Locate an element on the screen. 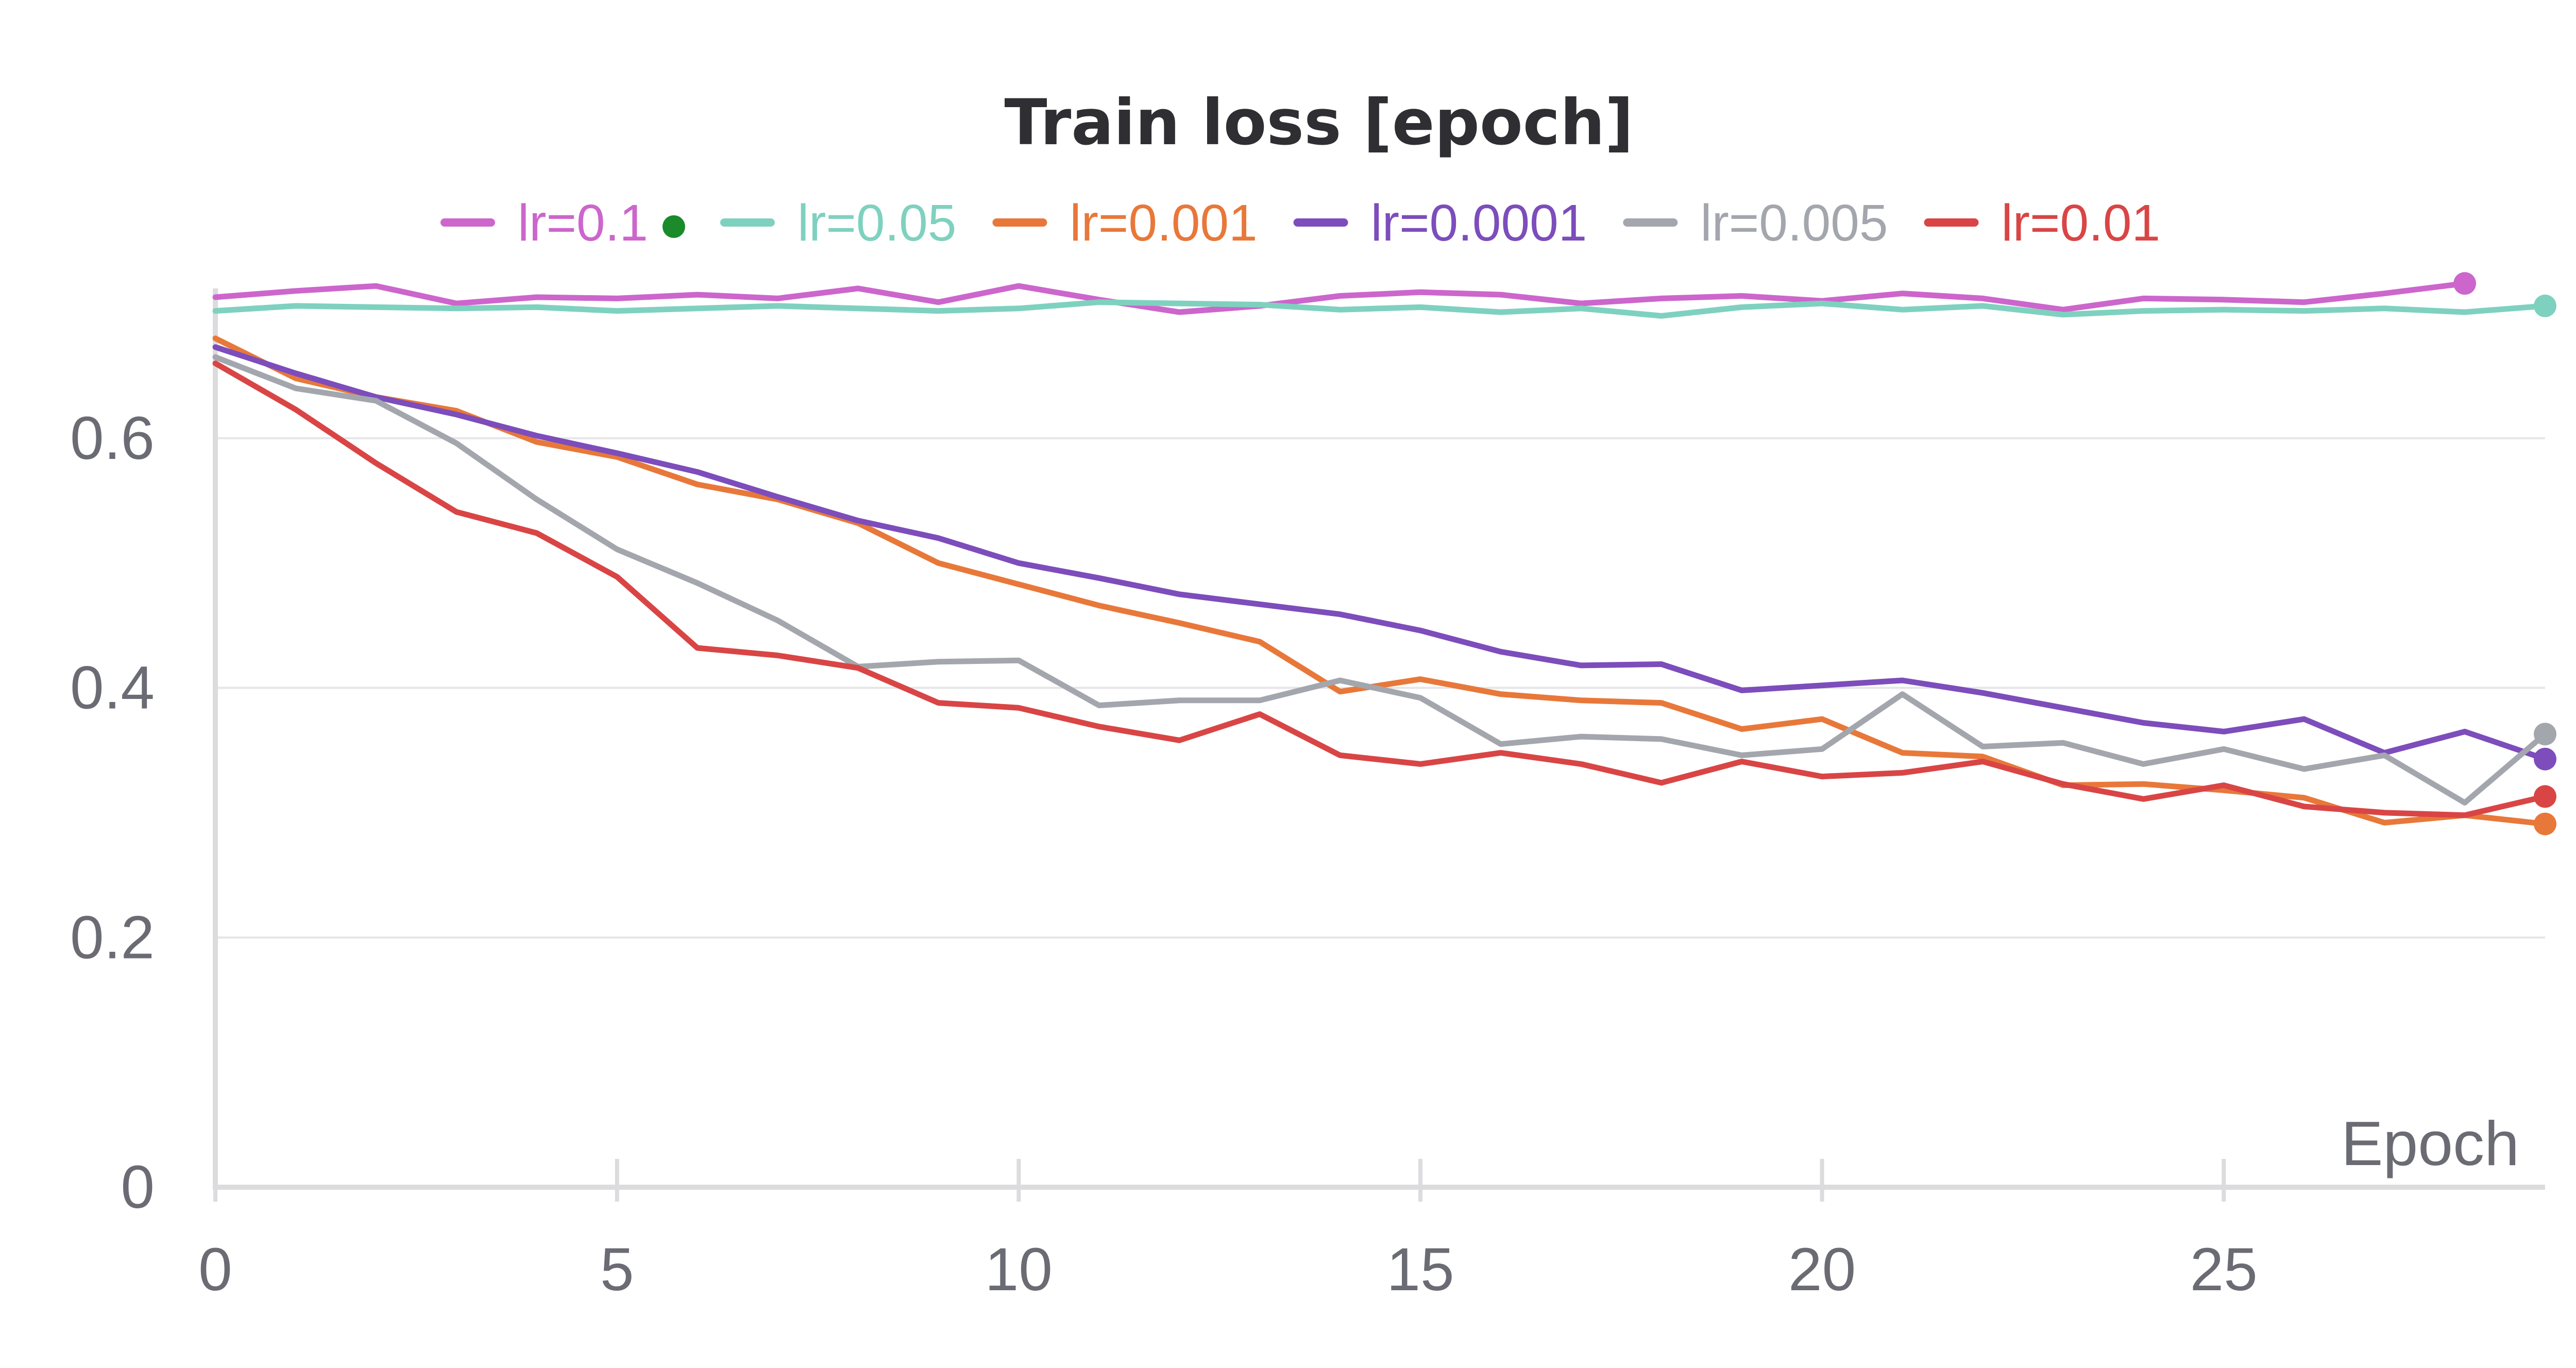  legend-label: lr=0.01 is located at coordinates (2081, 223).